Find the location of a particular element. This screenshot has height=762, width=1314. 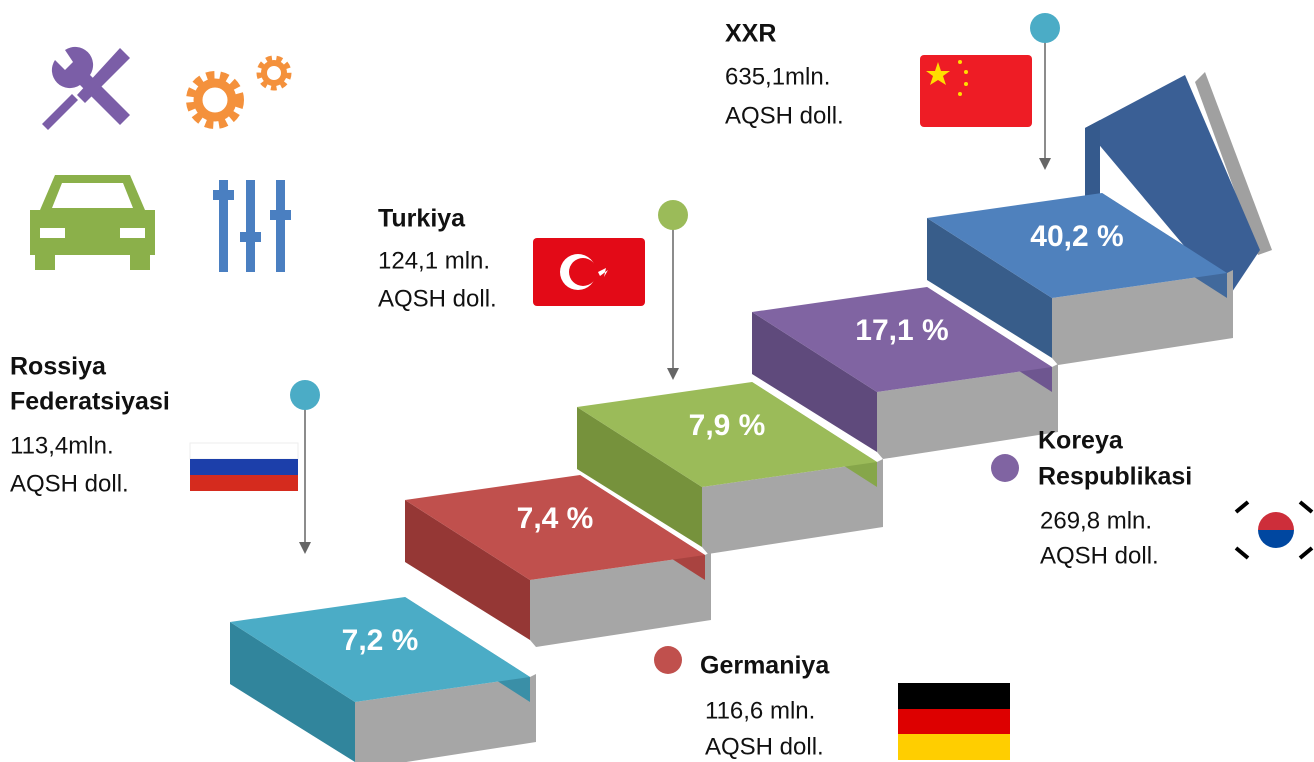

country-name: Rossiya is located at coordinates (58, 367).